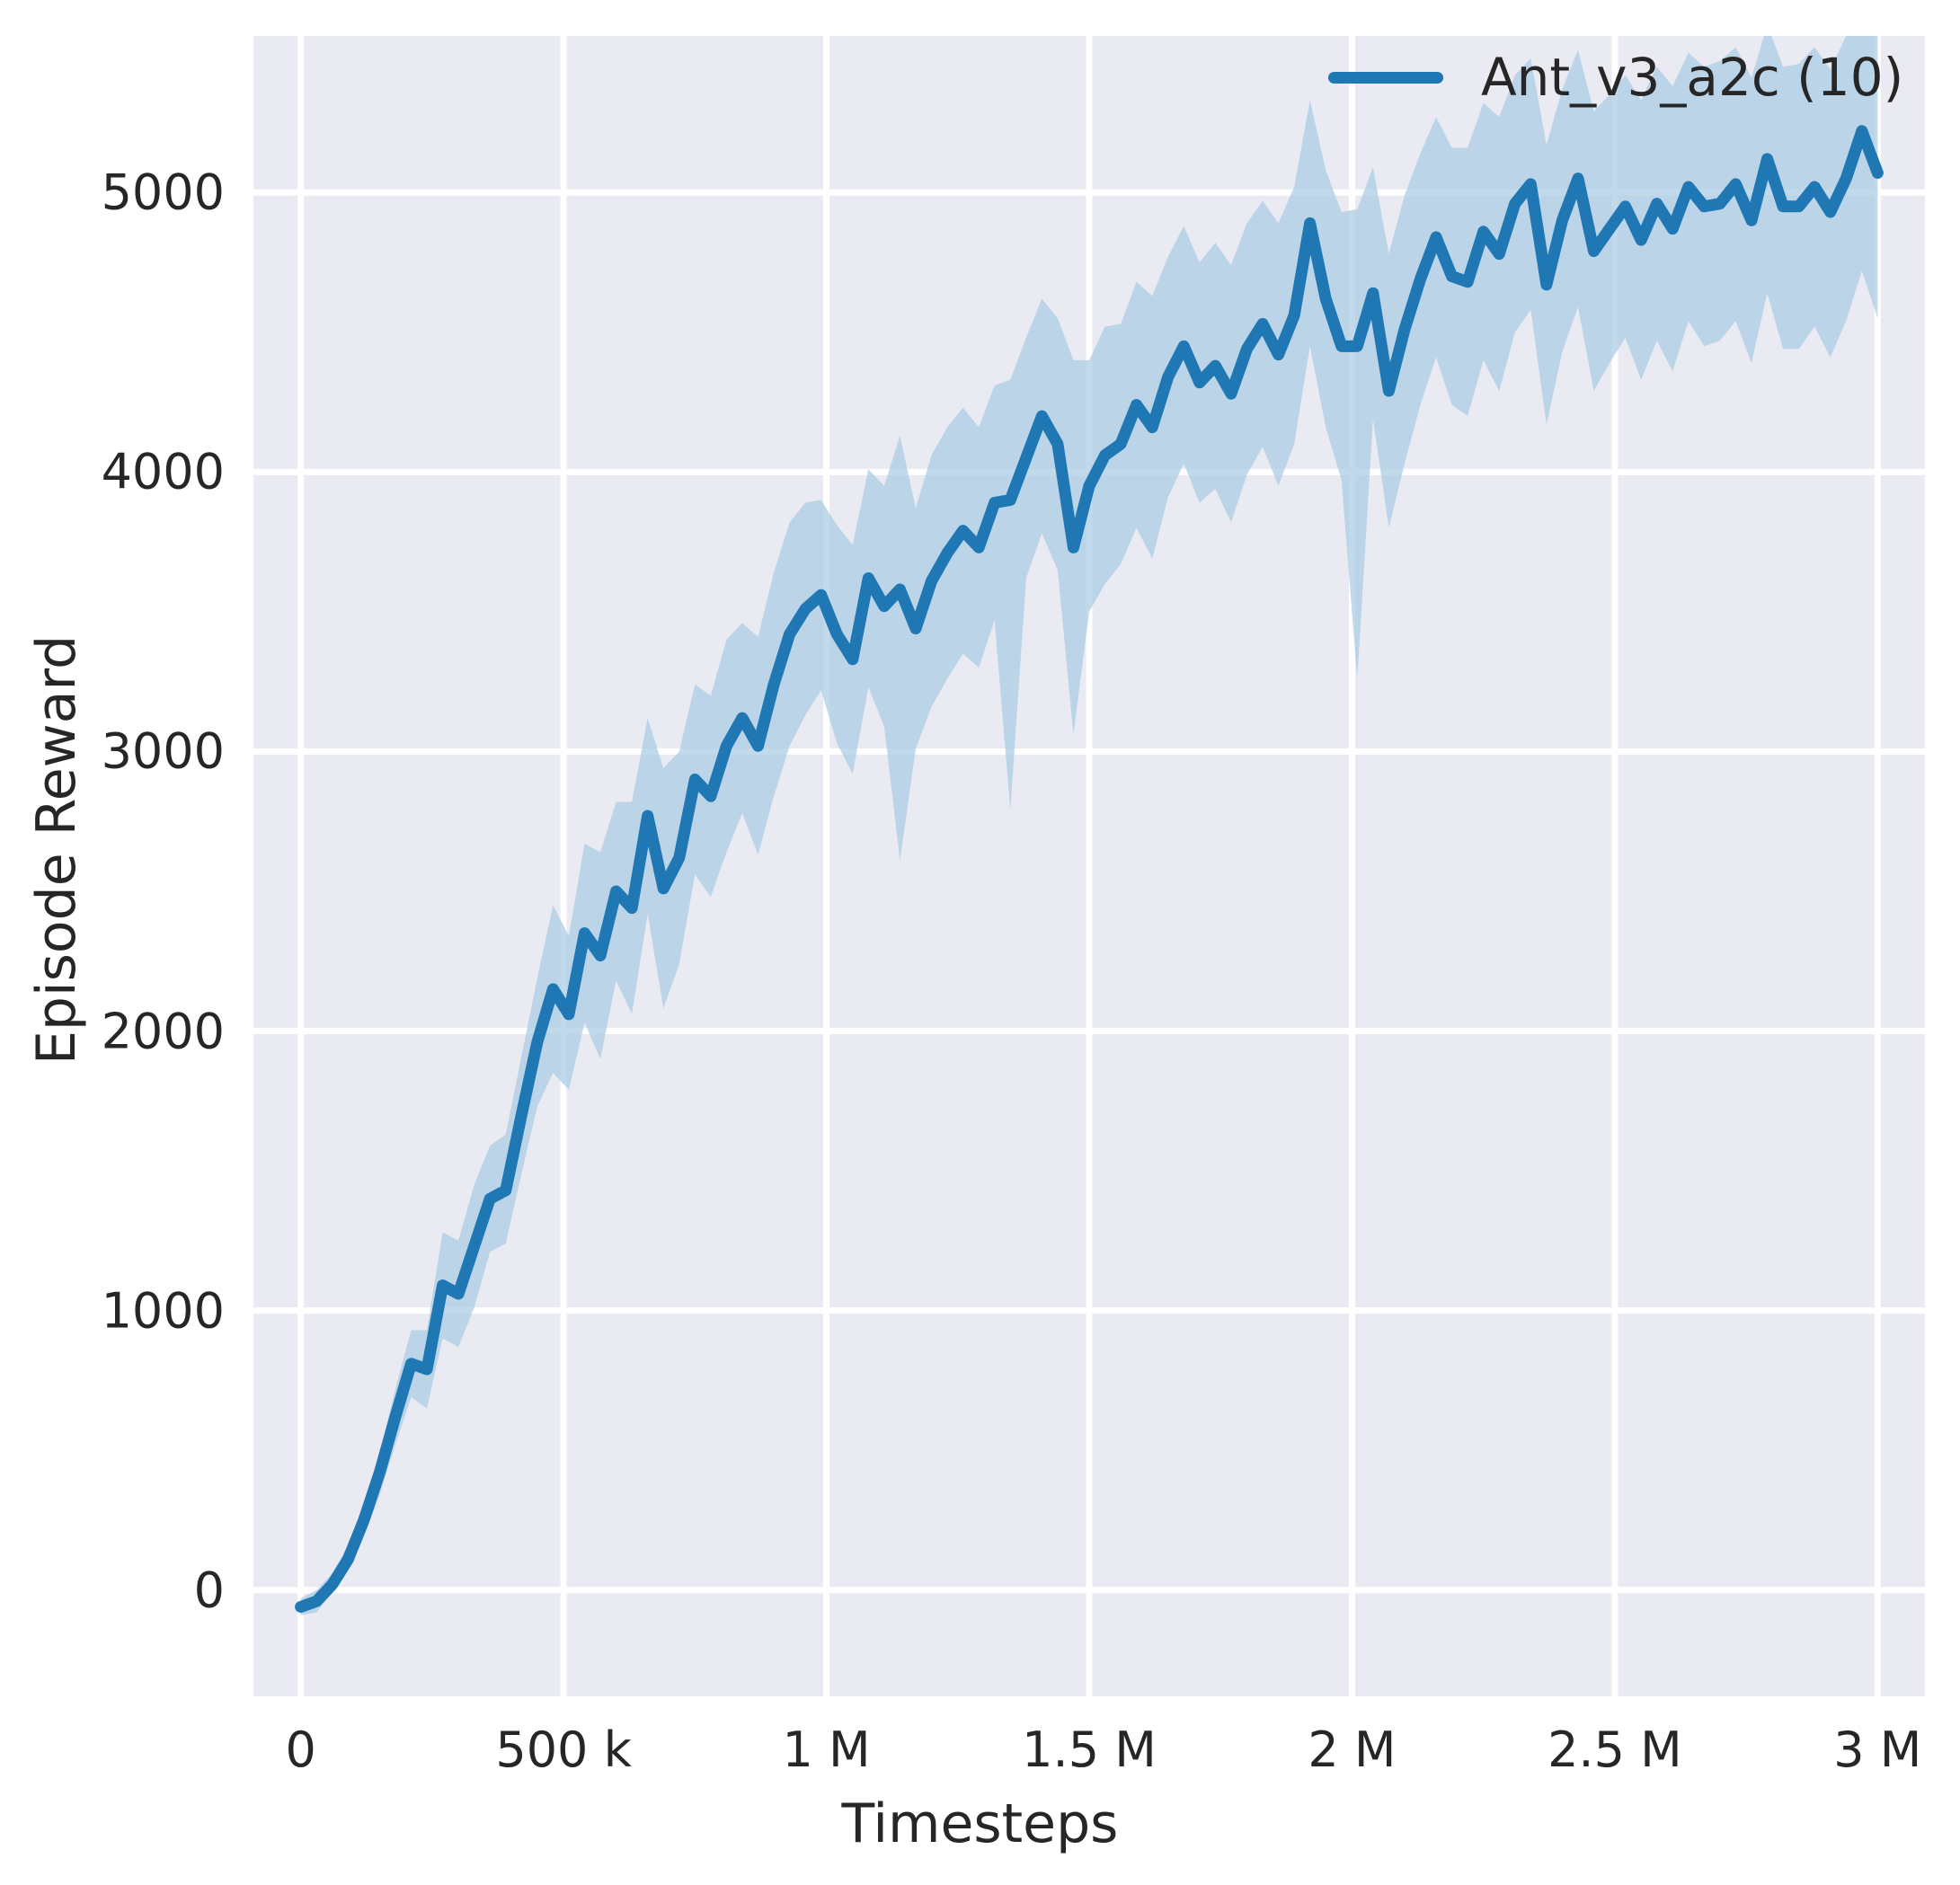  Describe the element at coordinates (163, 192) in the screenshot. I see `y-tick-label: 5000` at that location.